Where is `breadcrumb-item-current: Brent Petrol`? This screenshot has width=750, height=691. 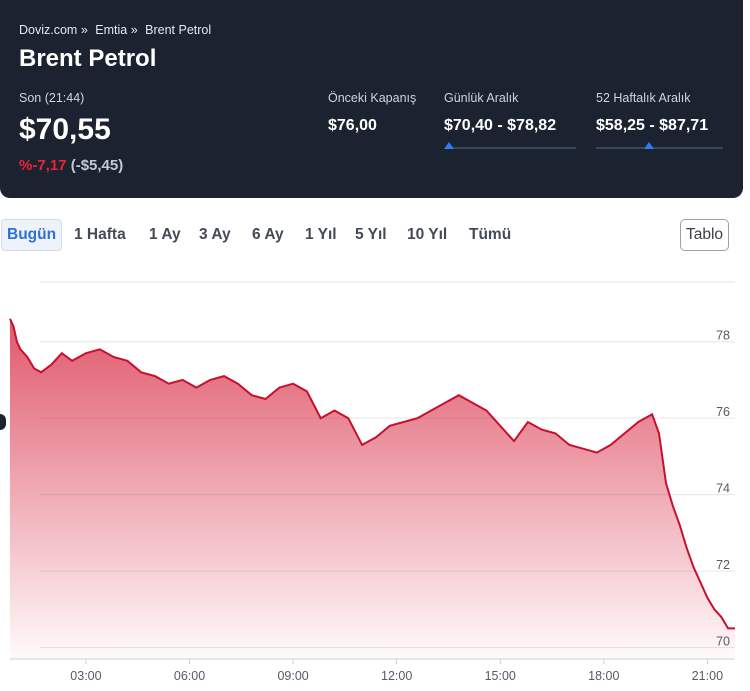
breadcrumb-item-current: Brent Petrol is located at coordinates (178, 30).